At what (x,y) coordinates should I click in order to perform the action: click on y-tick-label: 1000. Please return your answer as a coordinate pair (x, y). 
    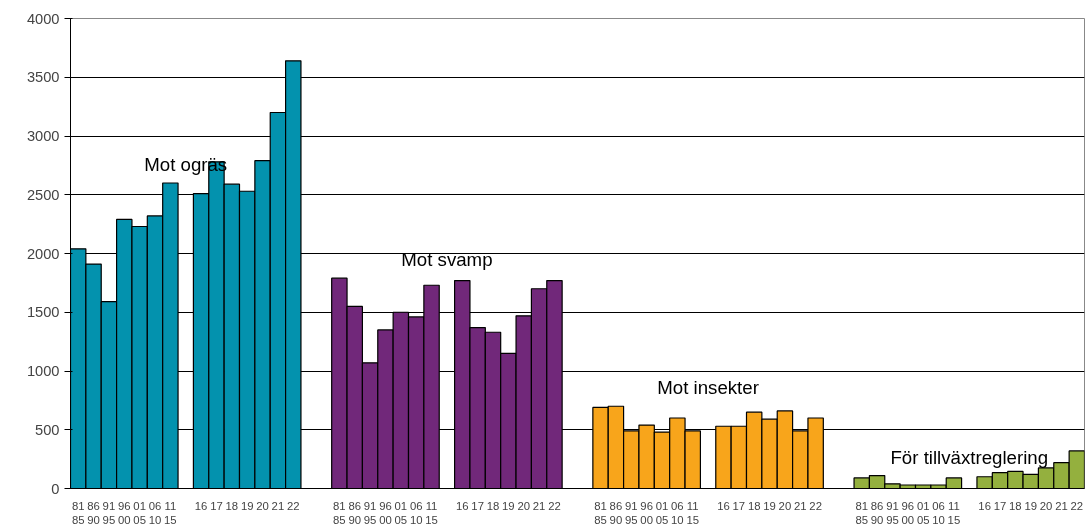
    Looking at the image, I should click on (43, 371).